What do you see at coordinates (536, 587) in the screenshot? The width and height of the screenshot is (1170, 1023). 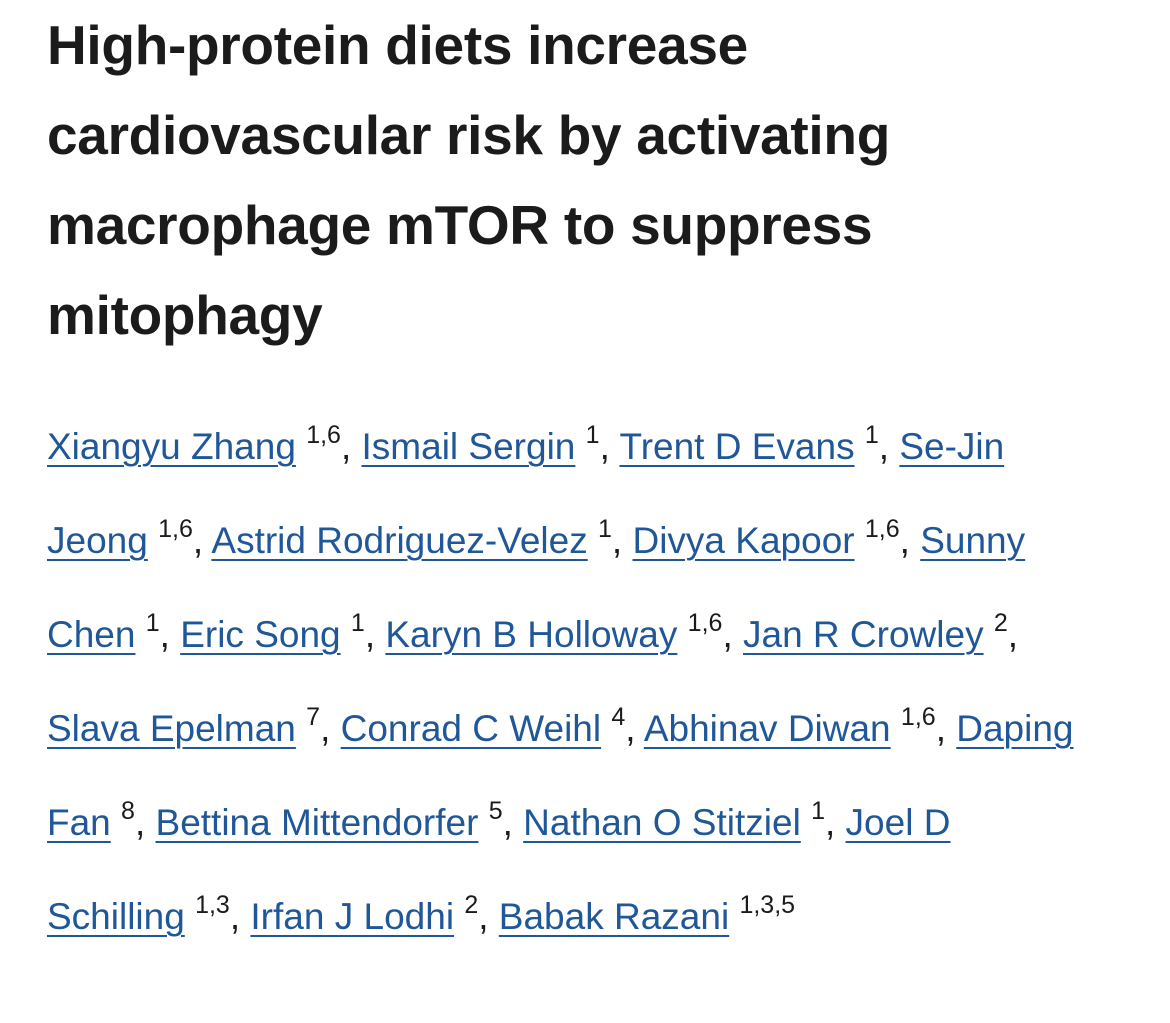 I see `author-link: Sunny Chen` at bounding box center [536, 587].